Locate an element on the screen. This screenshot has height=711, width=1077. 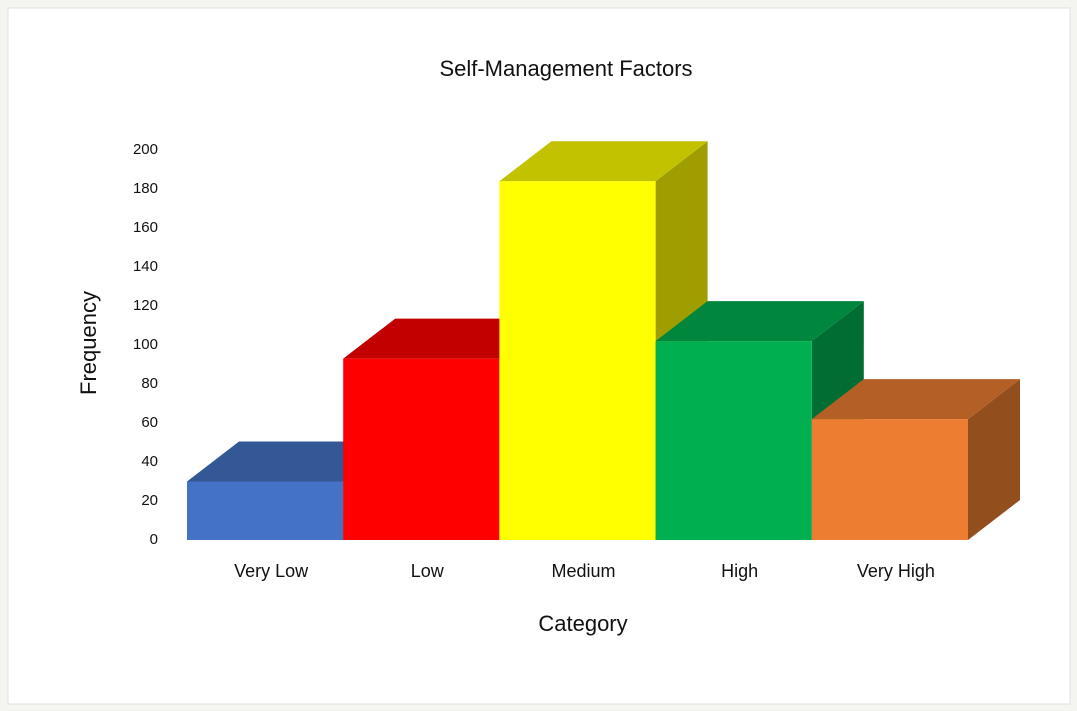
y-tick-label: 0 is located at coordinates (154, 539).